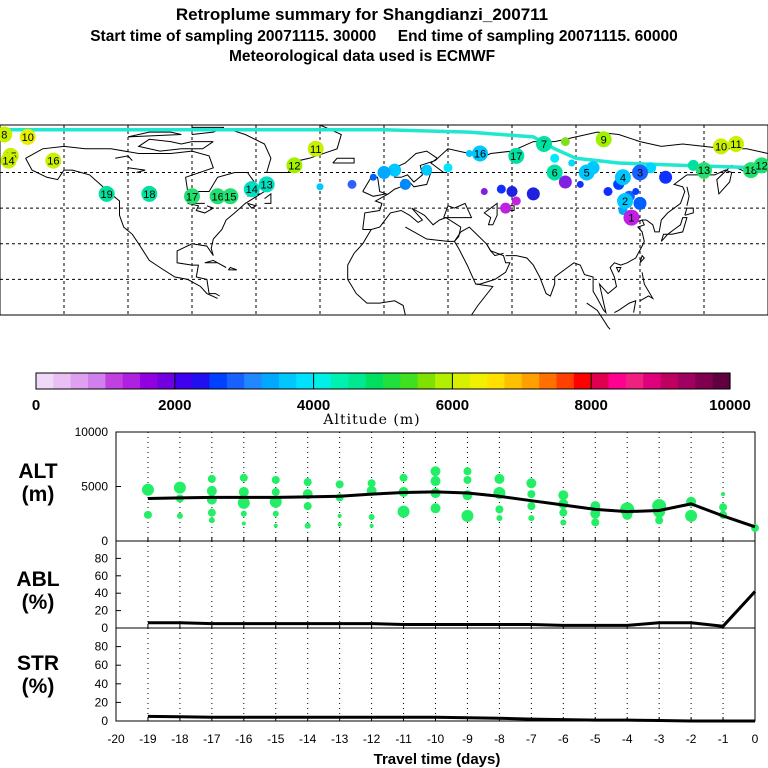 The width and height of the screenshot is (768, 768). I want to click on plume-day-number: 13, so click(704, 171).